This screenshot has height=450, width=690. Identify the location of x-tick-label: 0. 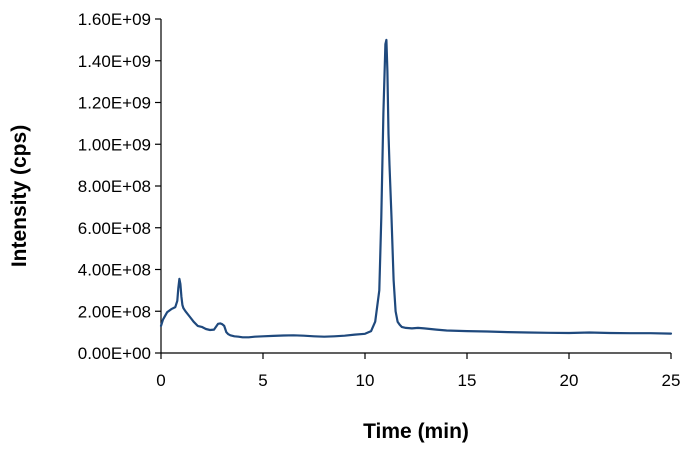
(160, 380).